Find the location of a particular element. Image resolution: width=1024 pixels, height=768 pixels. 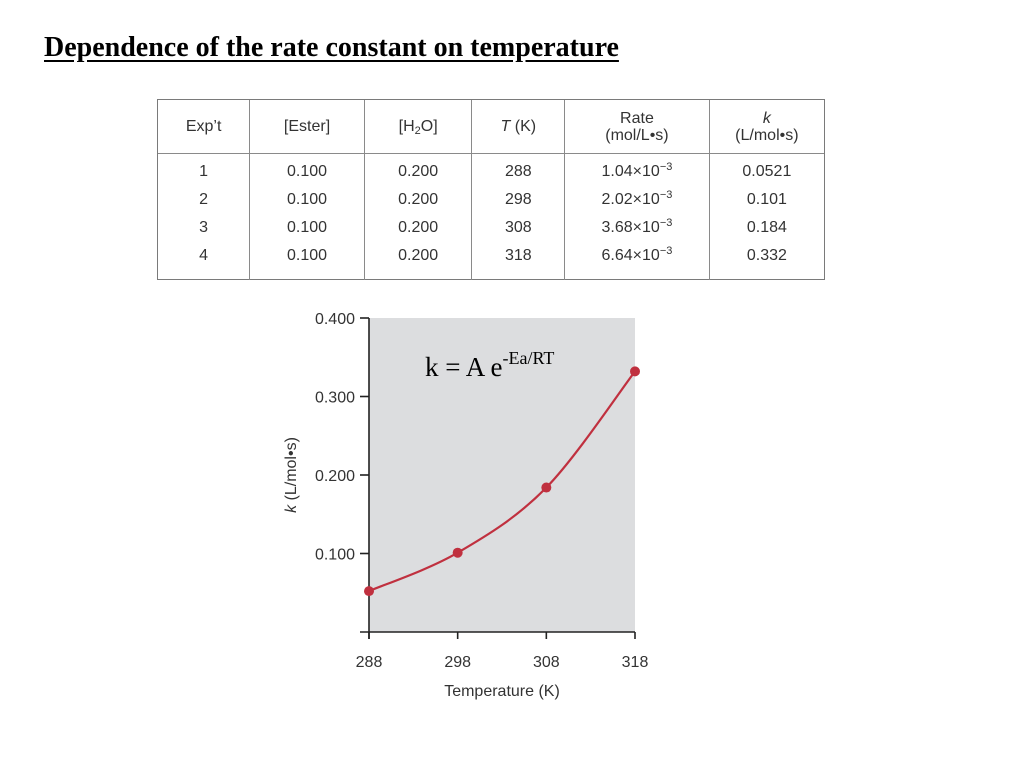

header-h2o: [H2O] is located at coordinates (417, 127).